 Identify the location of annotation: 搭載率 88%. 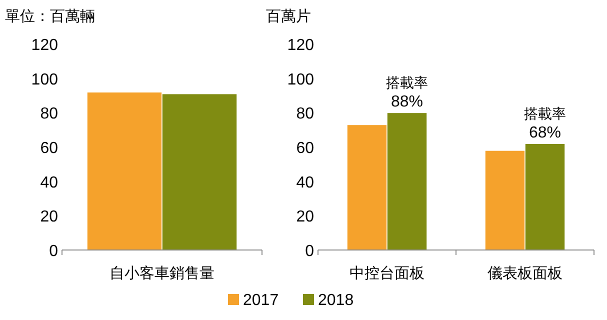
(407, 92).